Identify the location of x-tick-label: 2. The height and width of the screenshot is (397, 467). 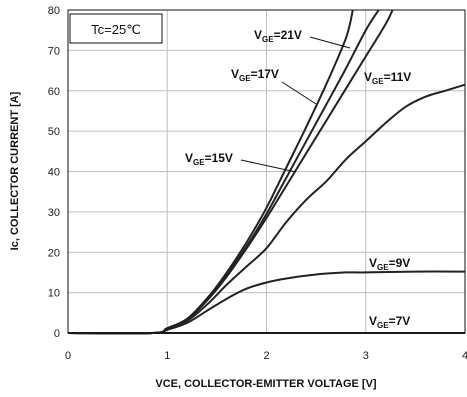
(266, 356).